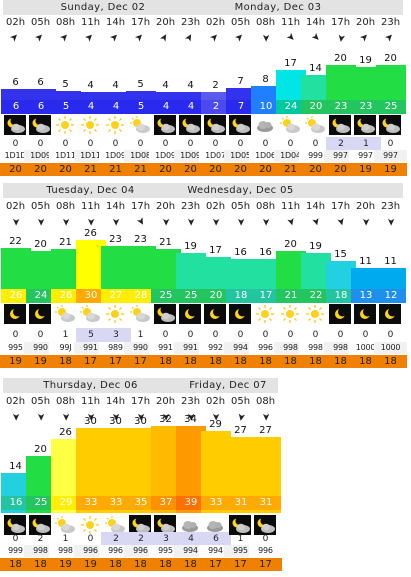  I want to click on temperature-value: 20, so click(40, 169).